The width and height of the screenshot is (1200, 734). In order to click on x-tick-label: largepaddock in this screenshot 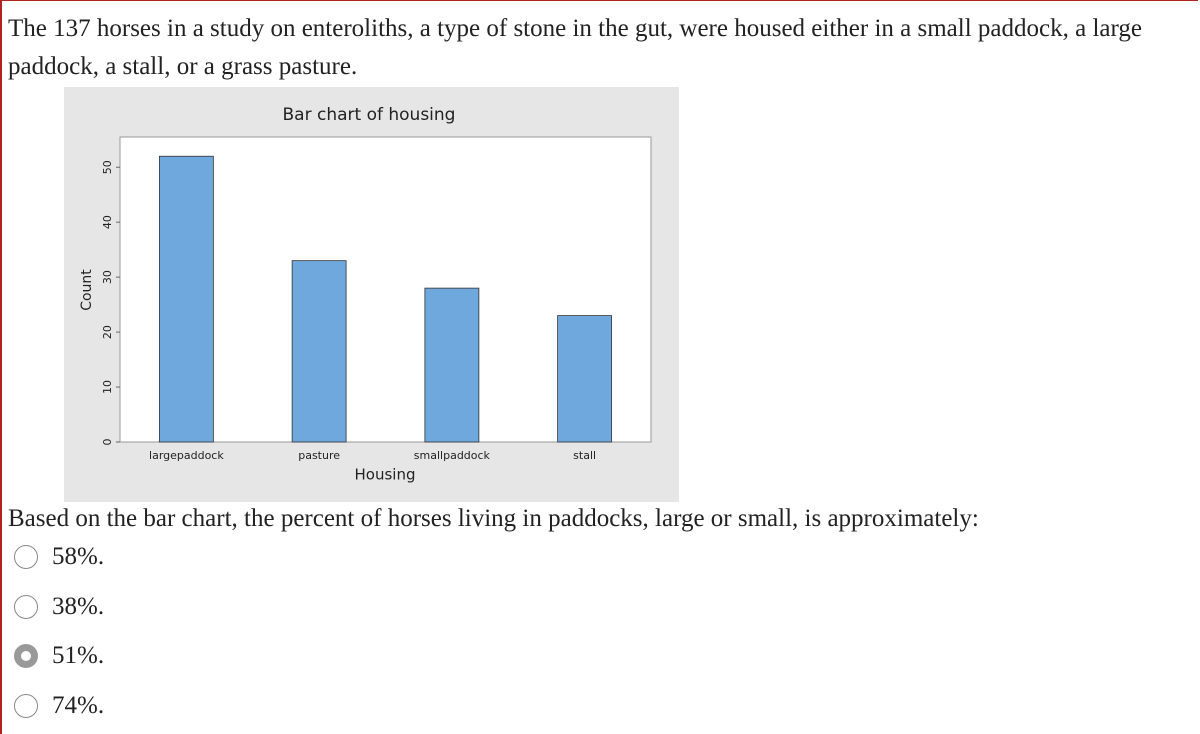, I will do `click(186, 455)`.